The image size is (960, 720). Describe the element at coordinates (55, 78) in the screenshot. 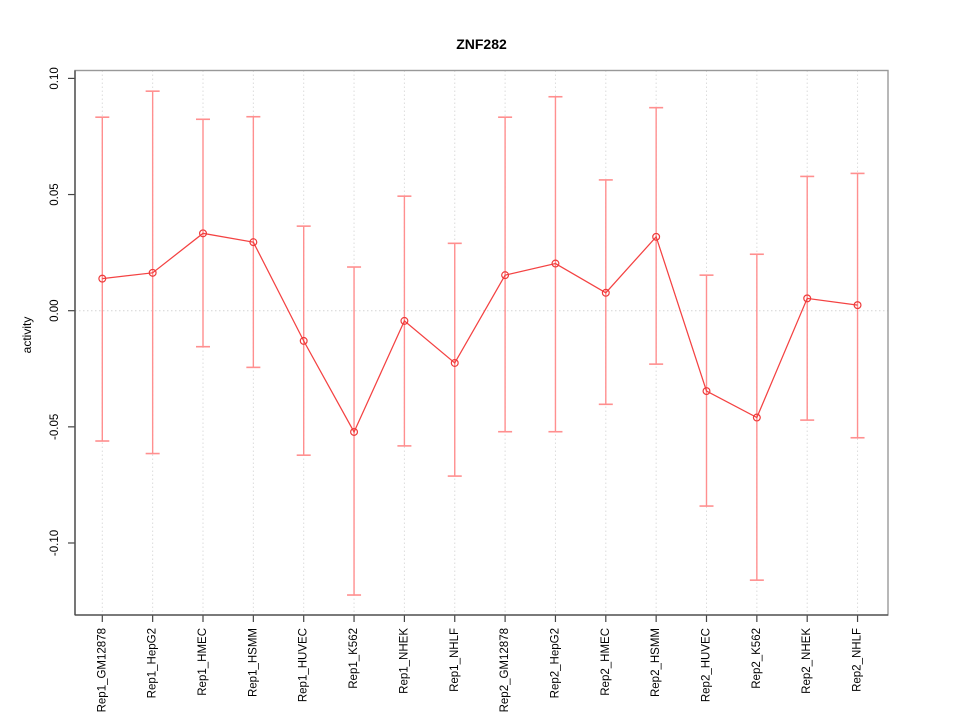

I see `y-tick-label: 0.10` at that location.